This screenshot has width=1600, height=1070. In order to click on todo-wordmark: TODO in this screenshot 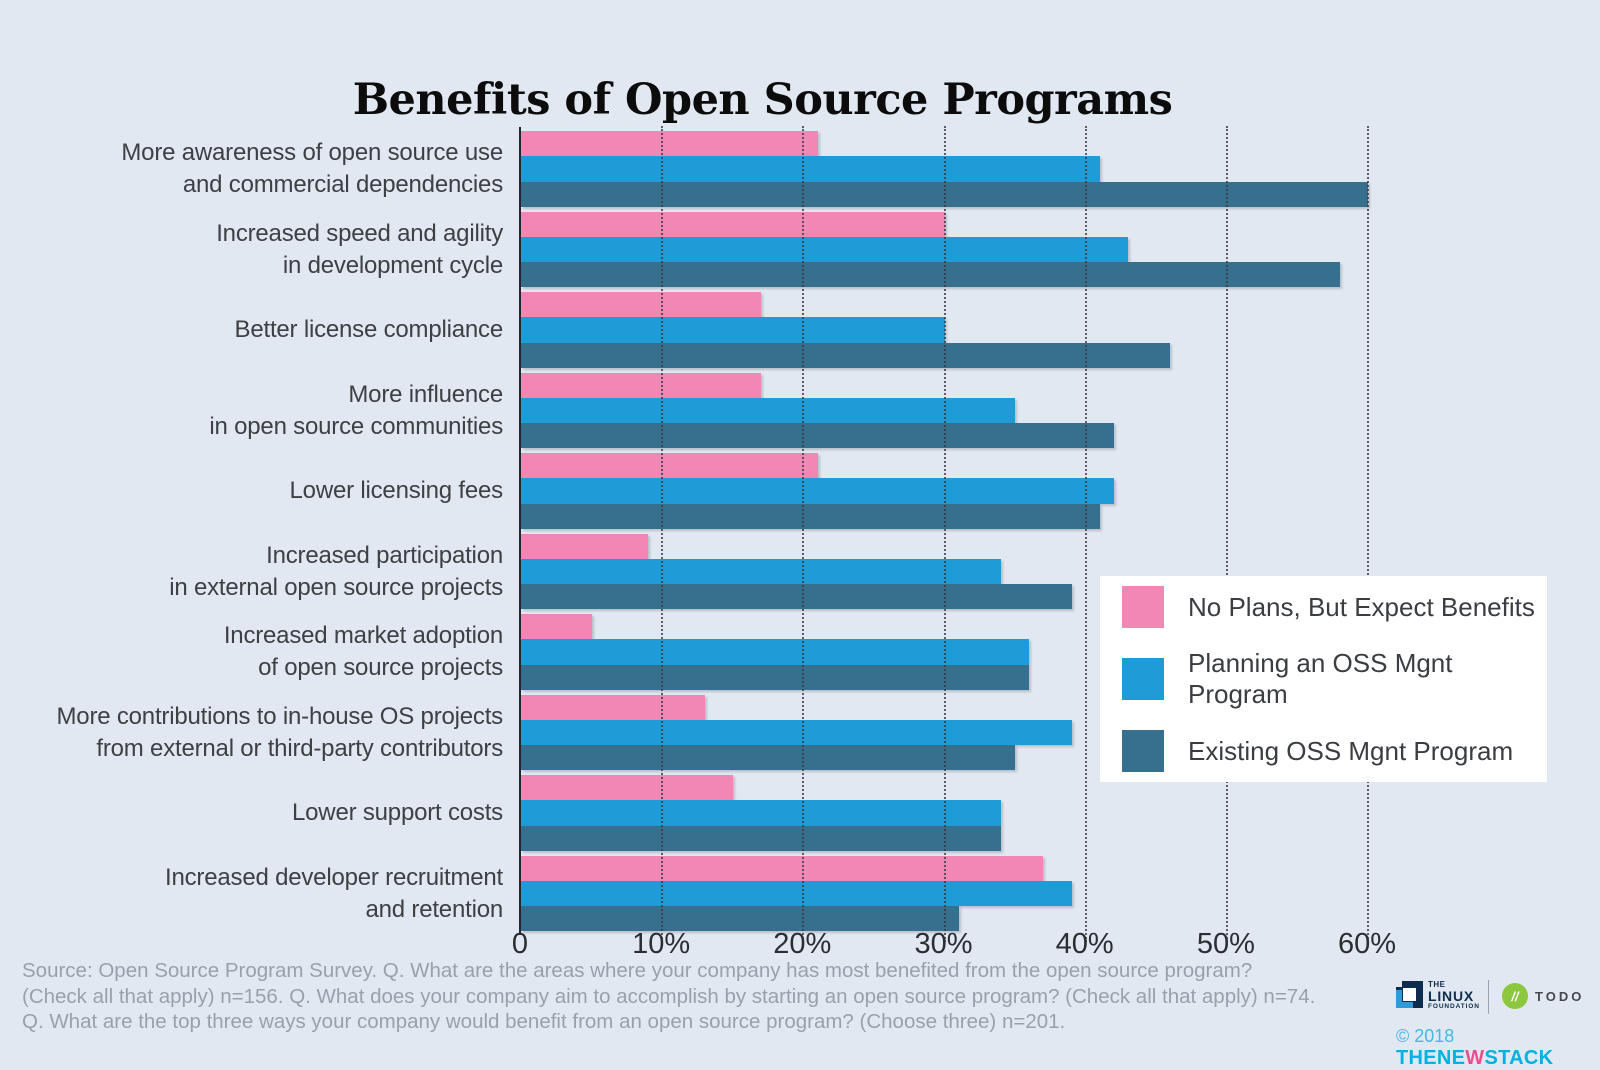, I will do `click(1560, 996)`.